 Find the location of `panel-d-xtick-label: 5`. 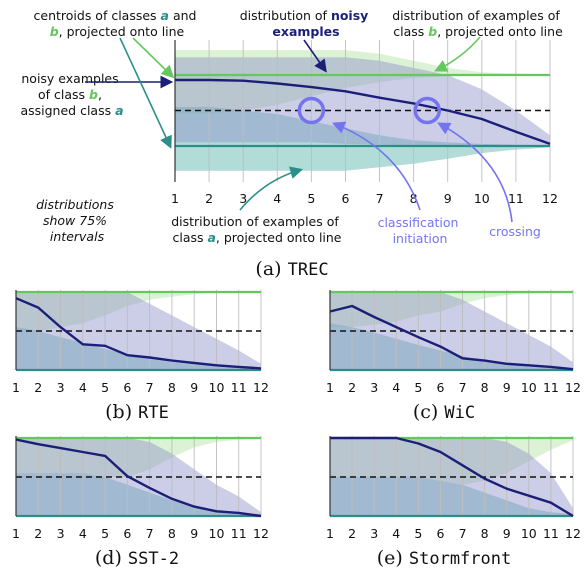

panel-d-xtick-label: 5 is located at coordinates (105, 533).